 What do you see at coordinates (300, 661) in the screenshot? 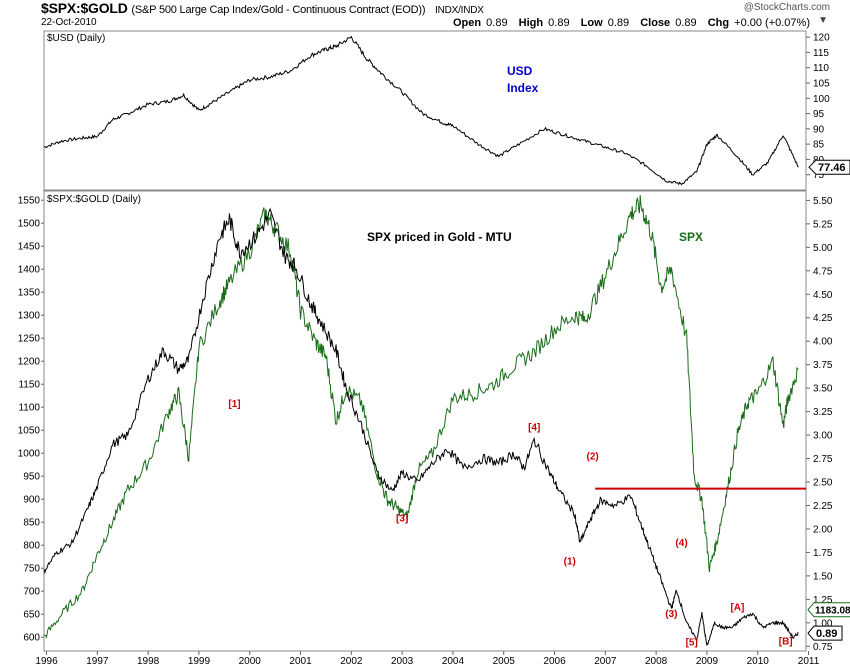
I see `year-tick-label: 2001` at bounding box center [300, 661].